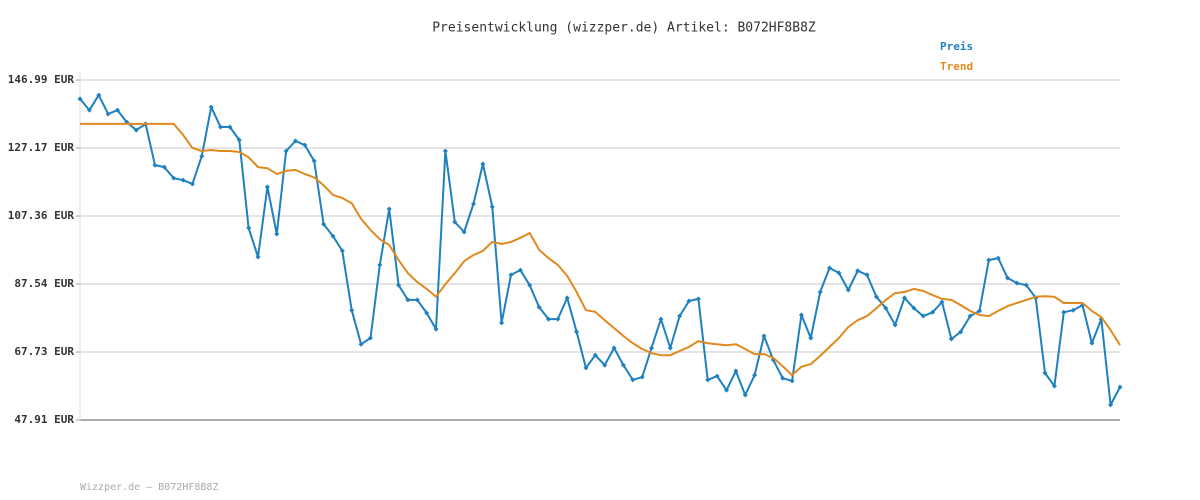  Describe the element at coordinates (956, 66) in the screenshot. I see `legend-label: Trend` at that location.